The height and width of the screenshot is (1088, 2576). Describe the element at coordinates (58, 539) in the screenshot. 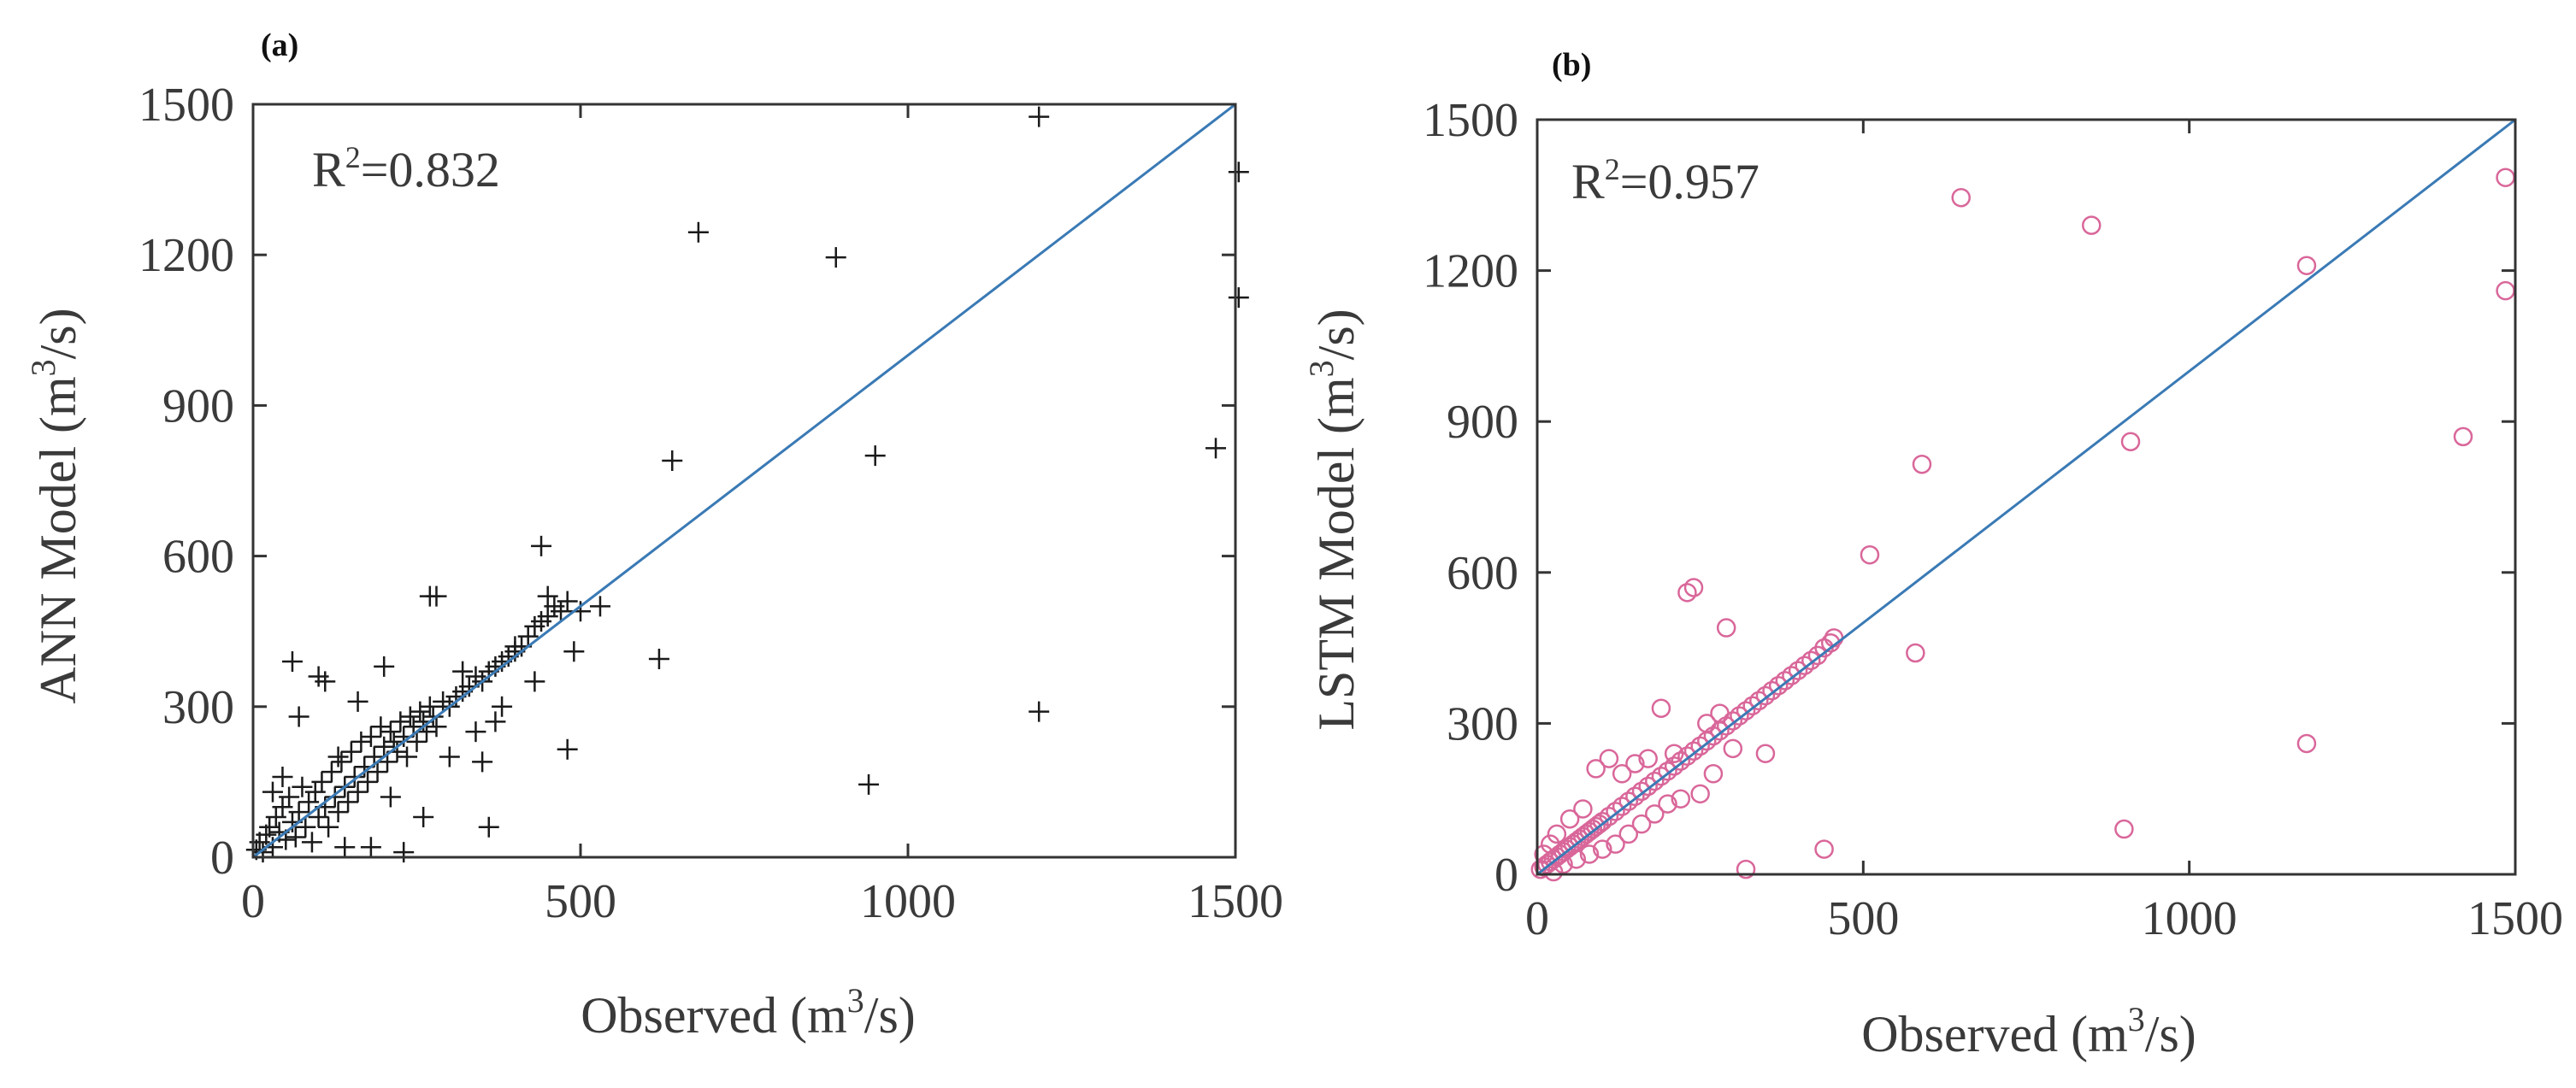

I see `y-axis-label-prefix-a: ANN Model (m` at that location.